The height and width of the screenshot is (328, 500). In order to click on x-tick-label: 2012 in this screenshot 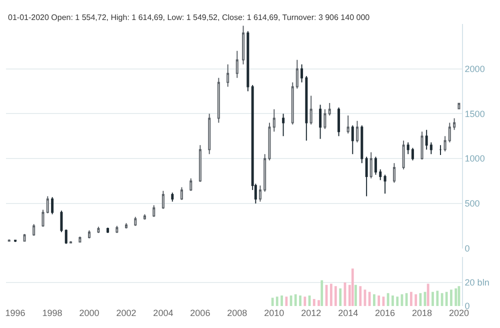, I will do `click(311, 313)`.